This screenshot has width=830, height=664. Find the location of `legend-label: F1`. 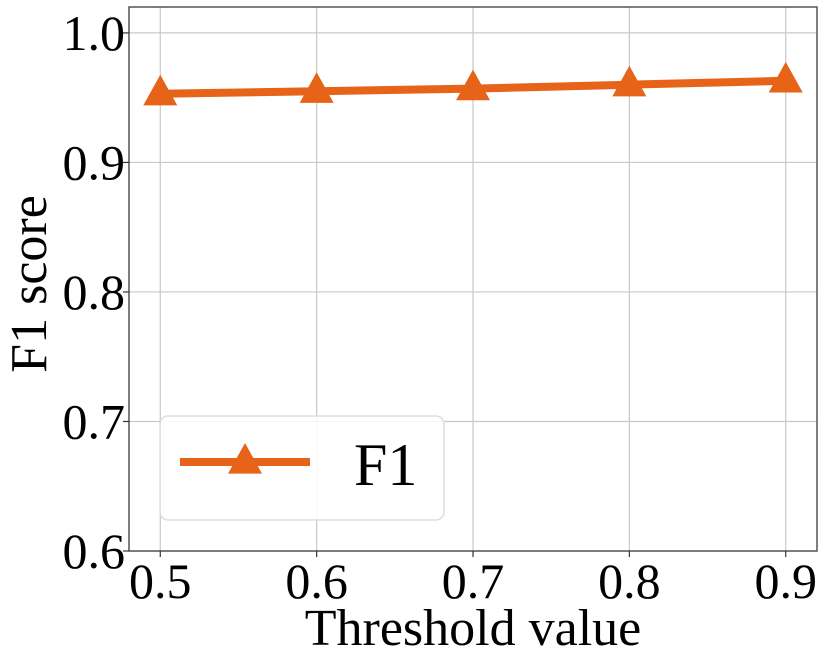

legend-label: F1 is located at coordinates (385, 465).